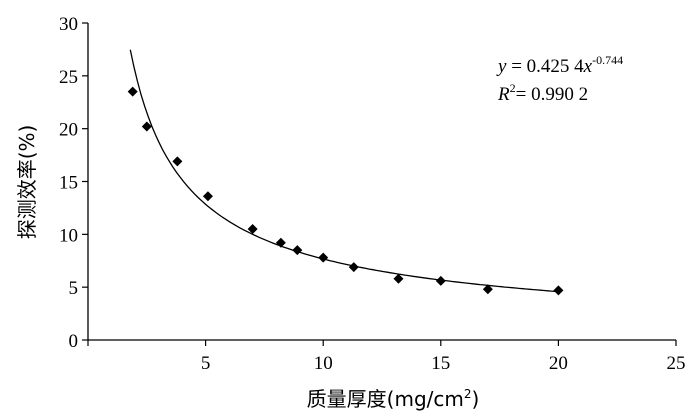 This screenshot has height=420, width=700. What do you see at coordinates (545, 66) in the screenshot?
I see `eq-main: = 0.425 4` at bounding box center [545, 66].